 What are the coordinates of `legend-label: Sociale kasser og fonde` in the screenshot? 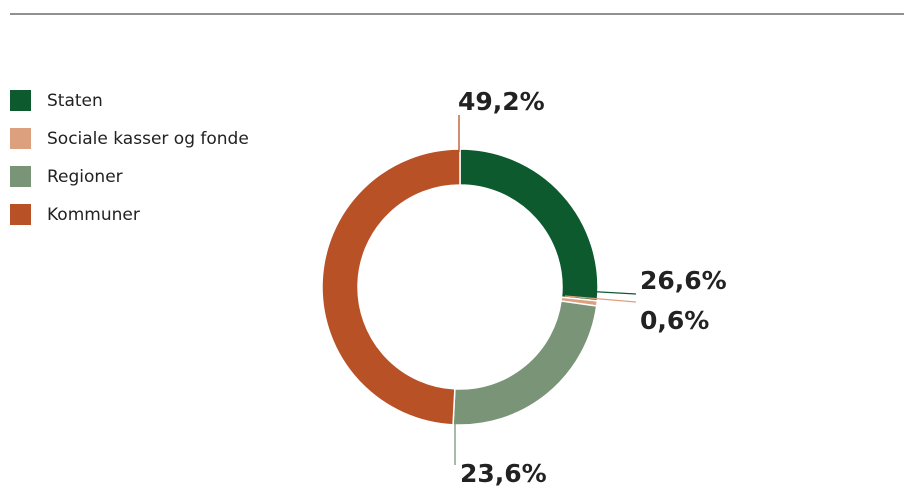 It's located at (148, 139).